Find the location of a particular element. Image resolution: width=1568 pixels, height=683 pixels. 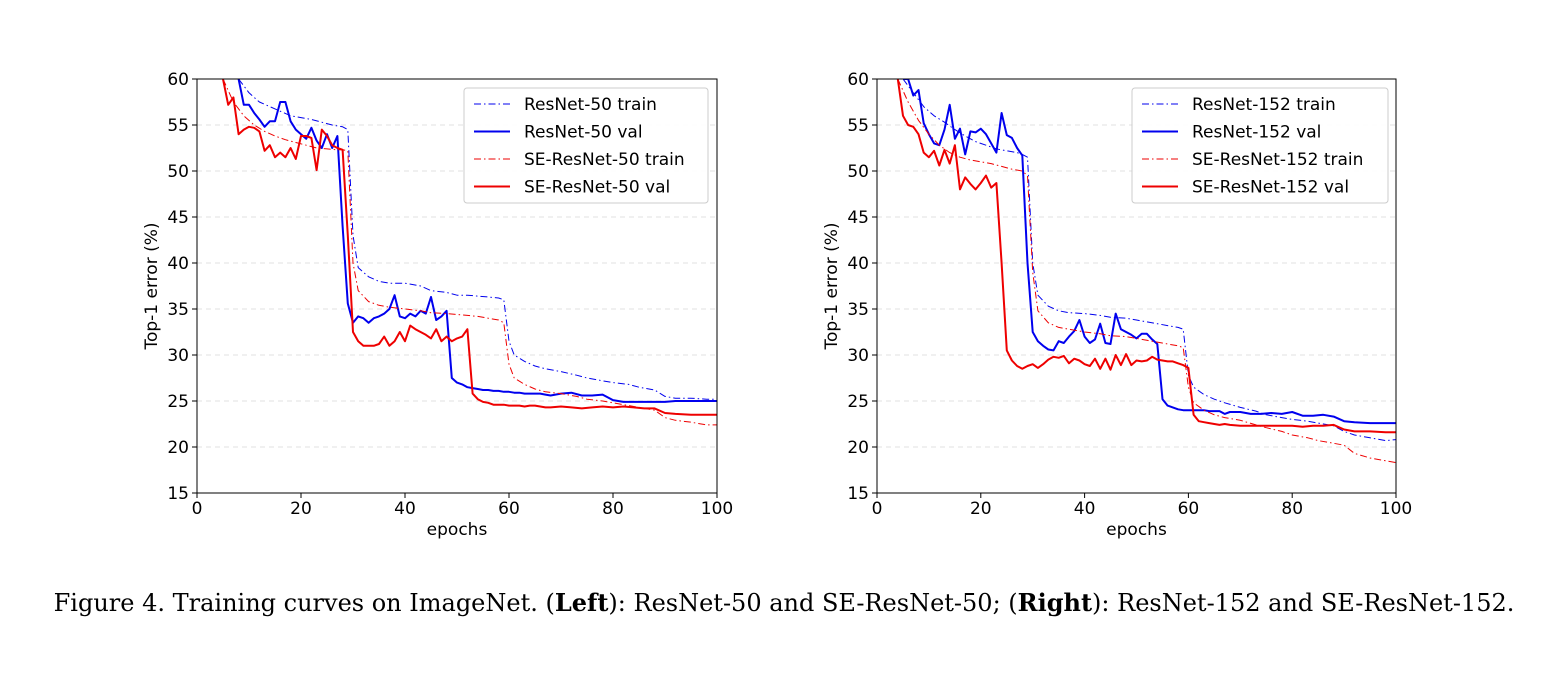

series-line-resnet-50-train is located at coordinates (477, 239).